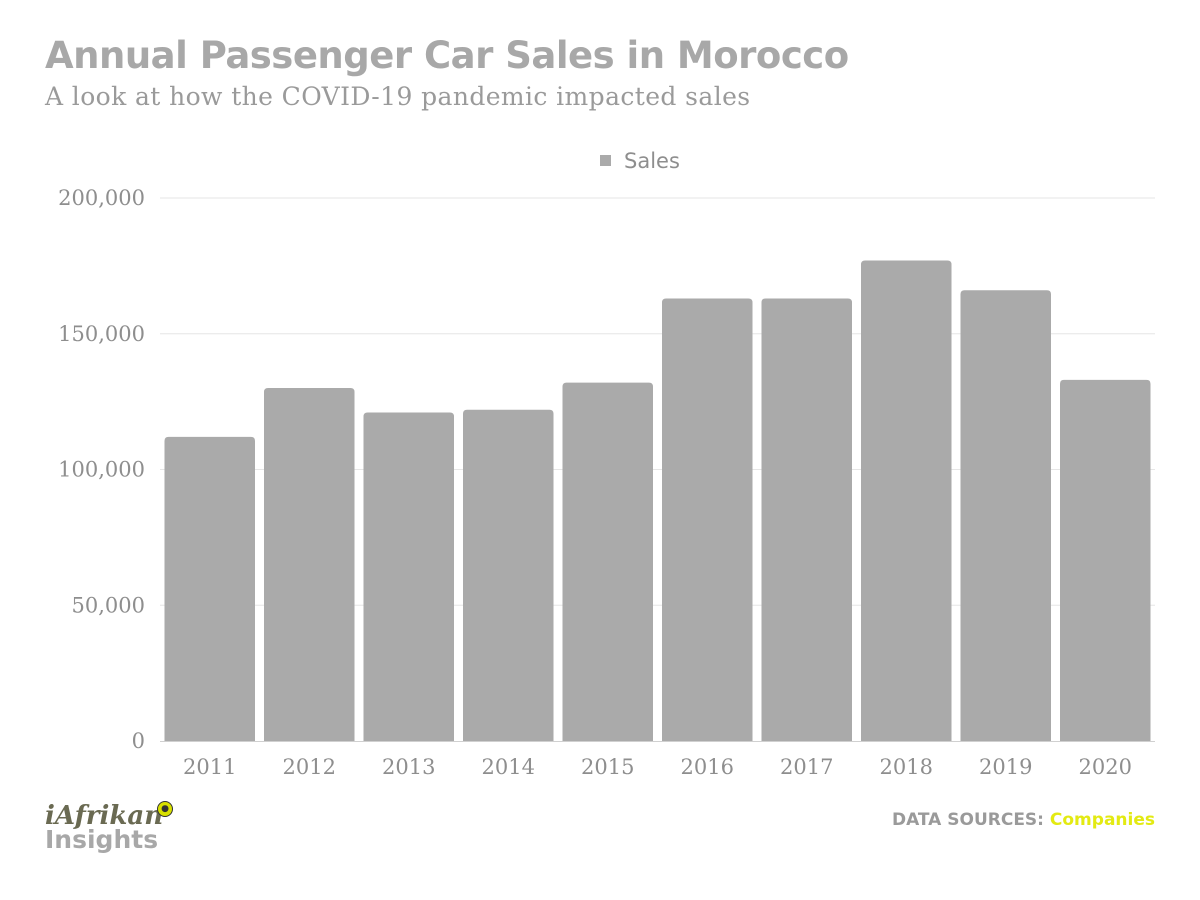  Describe the element at coordinates (967, 820) in the screenshot. I see `data-sources-label: DATA SOURCES:` at that location.